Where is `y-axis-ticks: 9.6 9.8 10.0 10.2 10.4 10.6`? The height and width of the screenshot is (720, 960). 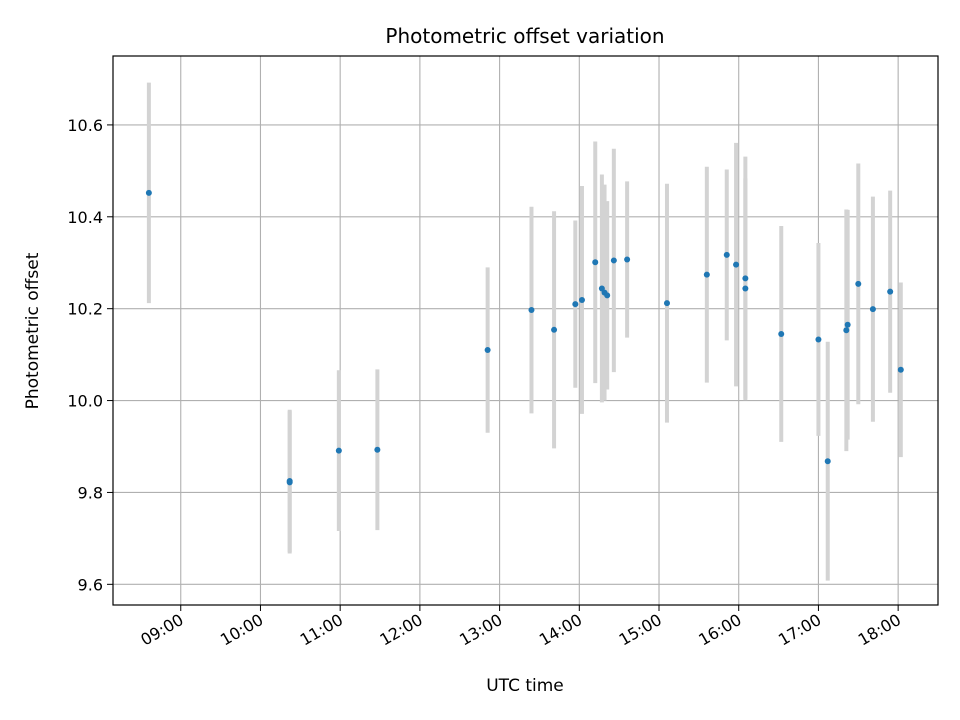
y-axis-ticks: 9.6 9.8 10.0 10.2 10.4 10.6 is located at coordinates (90, 355).